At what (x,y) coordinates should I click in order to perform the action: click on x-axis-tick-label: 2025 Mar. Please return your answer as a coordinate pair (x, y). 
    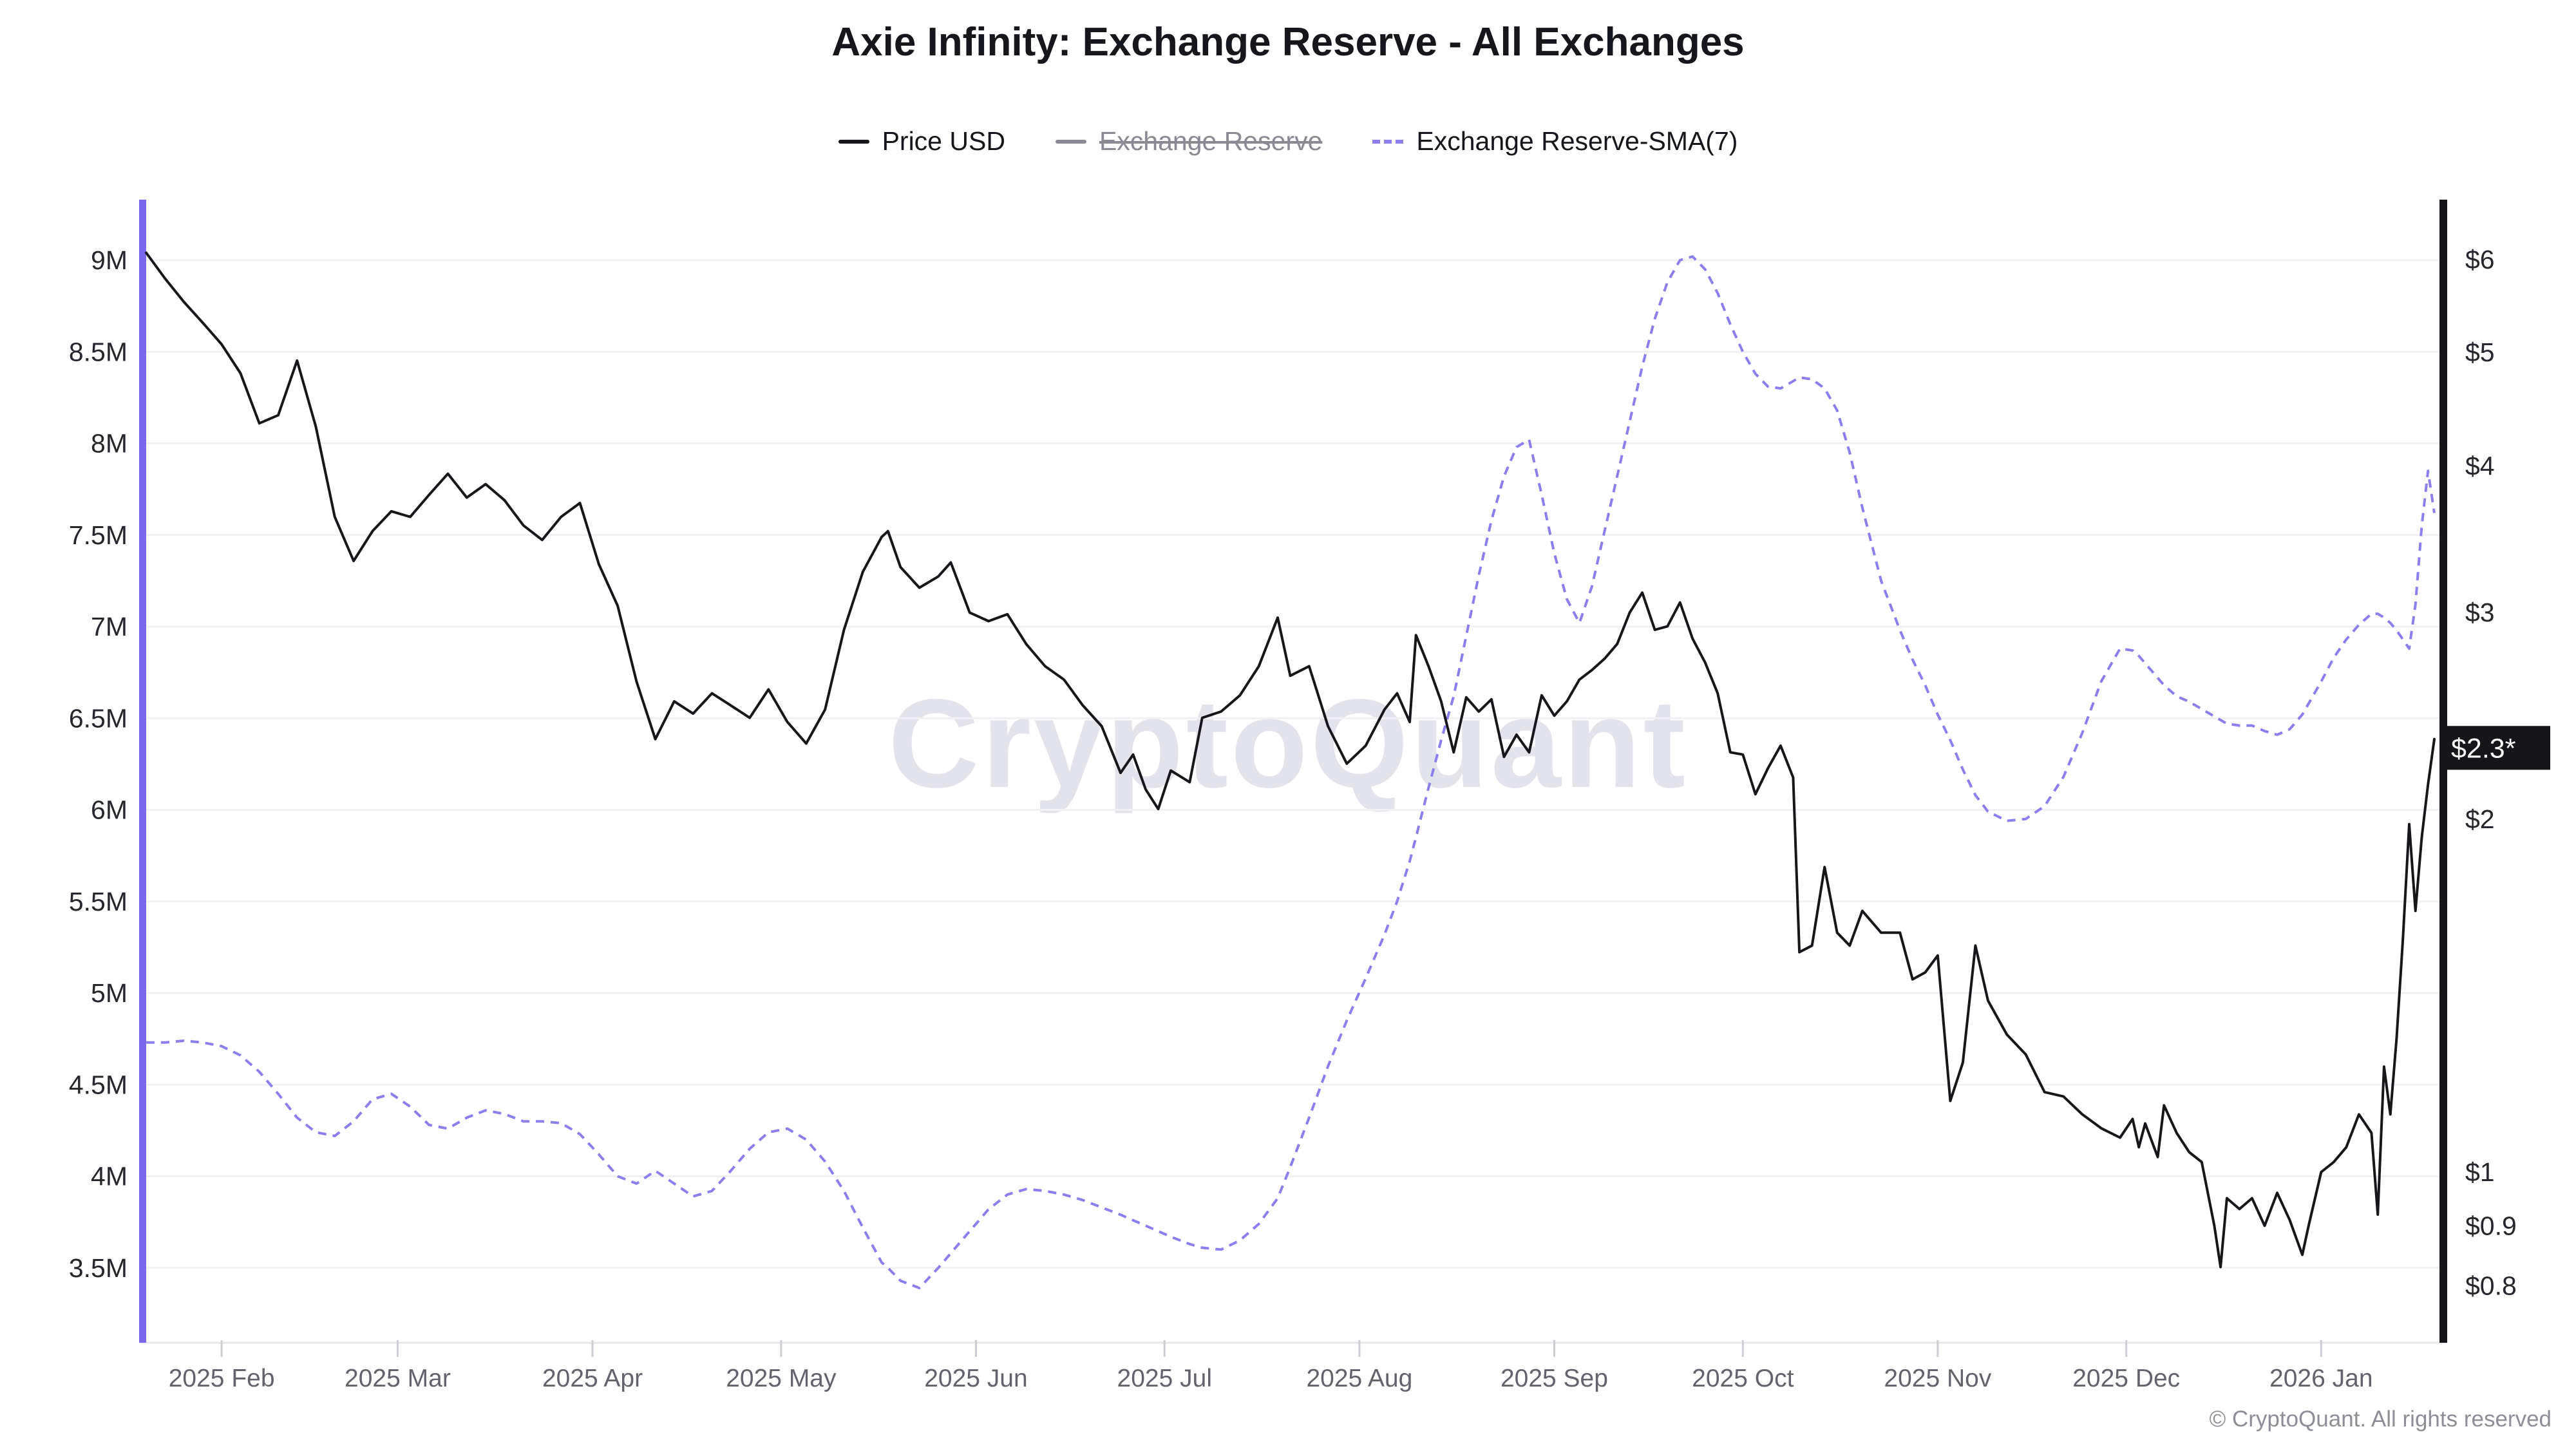
    Looking at the image, I should click on (398, 1378).